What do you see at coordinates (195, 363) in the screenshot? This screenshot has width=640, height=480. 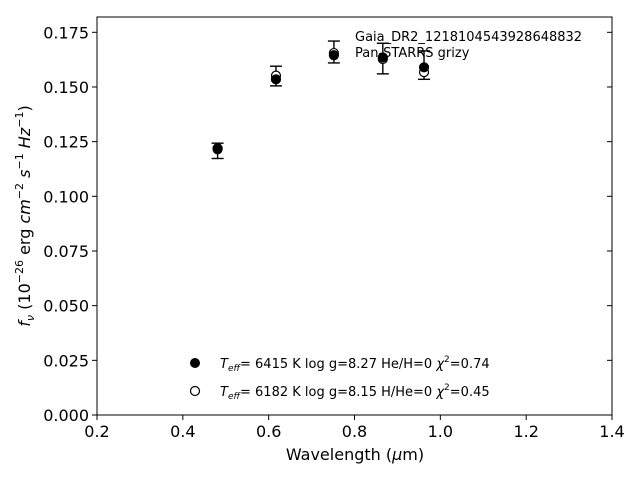 I see `legend-marker-filled` at bounding box center [195, 363].